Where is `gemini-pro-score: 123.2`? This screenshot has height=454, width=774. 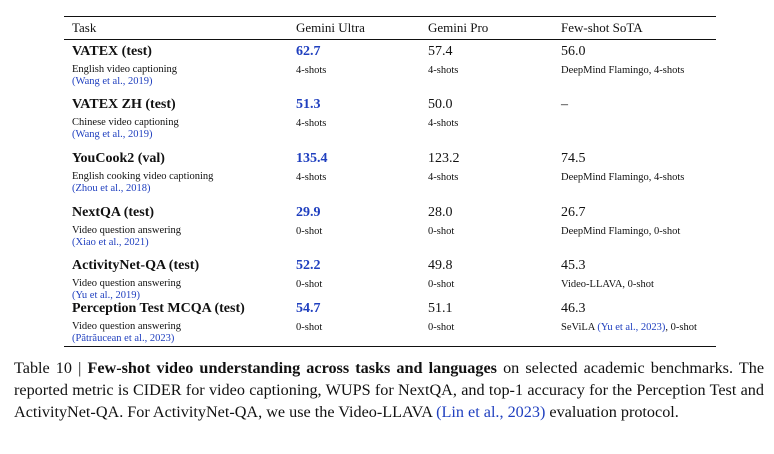
gemini-pro-score: 123.2 is located at coordinates (444, 158).